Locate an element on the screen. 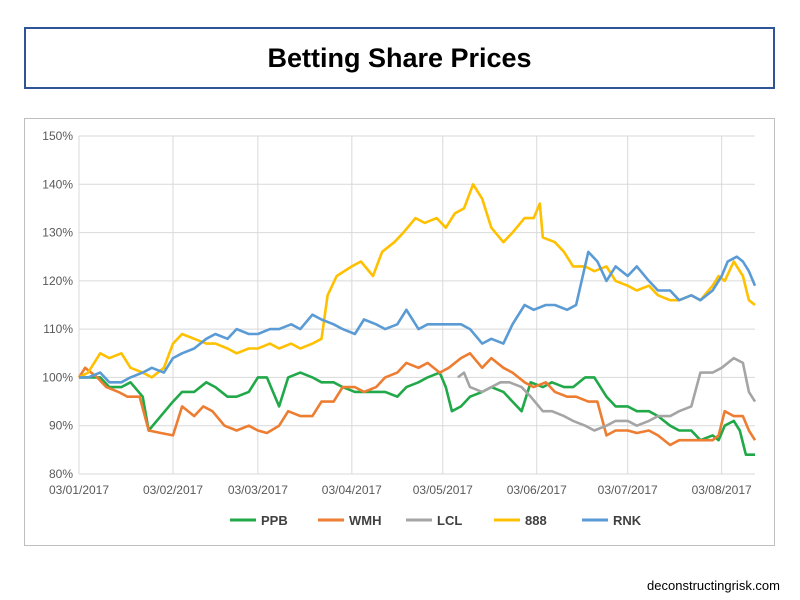  y-tick-label: 140% is located at coordinates (57, 184).